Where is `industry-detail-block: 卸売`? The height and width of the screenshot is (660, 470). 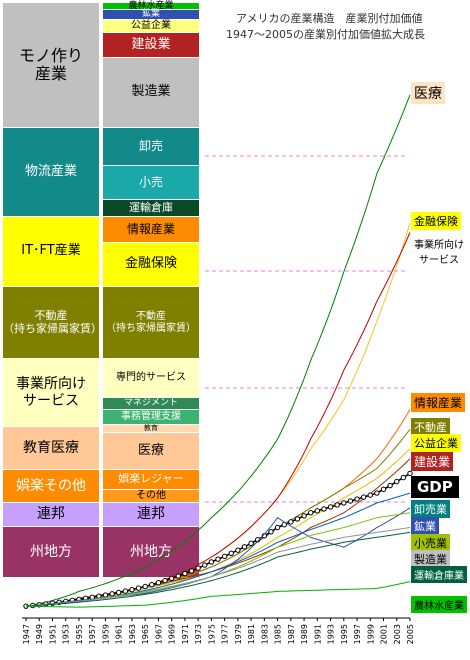 industry-detail-block: 卸売 is located at coordinates (151, 147).